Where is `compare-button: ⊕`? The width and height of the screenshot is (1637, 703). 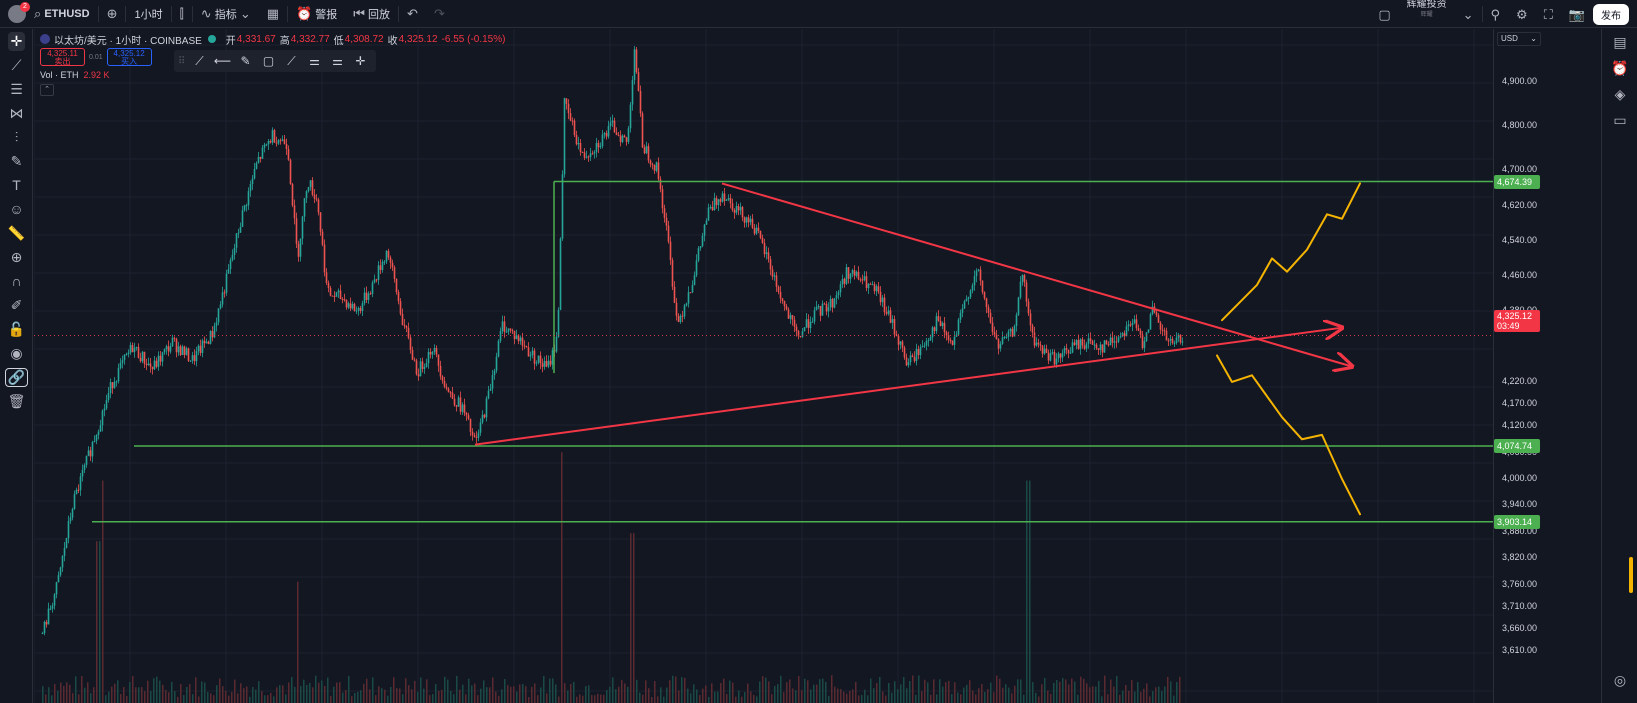
compare-button: ⊕ is located at coordinates (112, 14).